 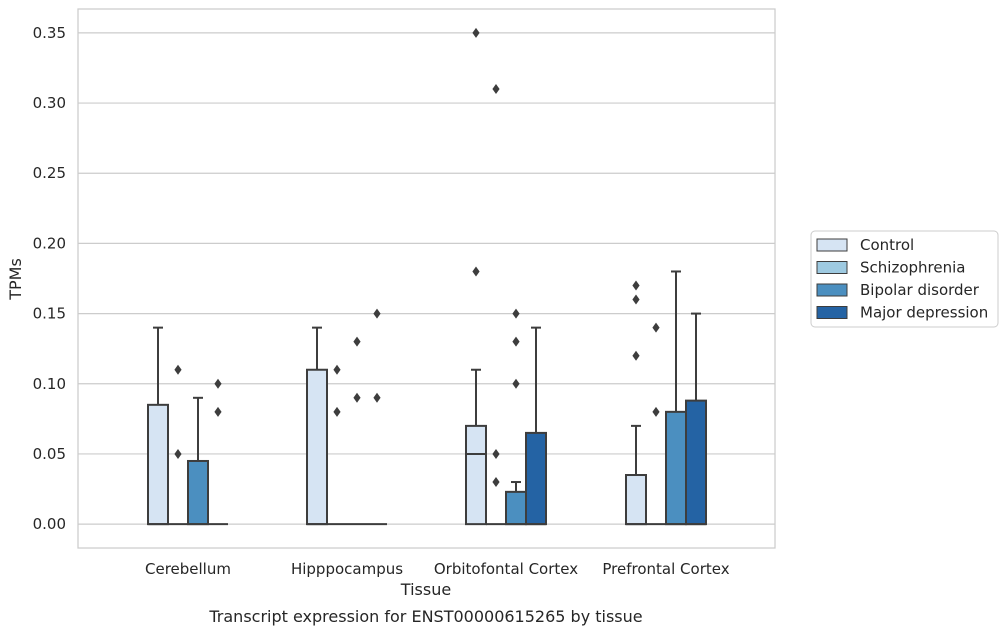 I want to click on y-axis-ticks: 0.00 0.05 0.10 0.15 0.20 0.25 0.30 0.35, so click(x=49, y=278).